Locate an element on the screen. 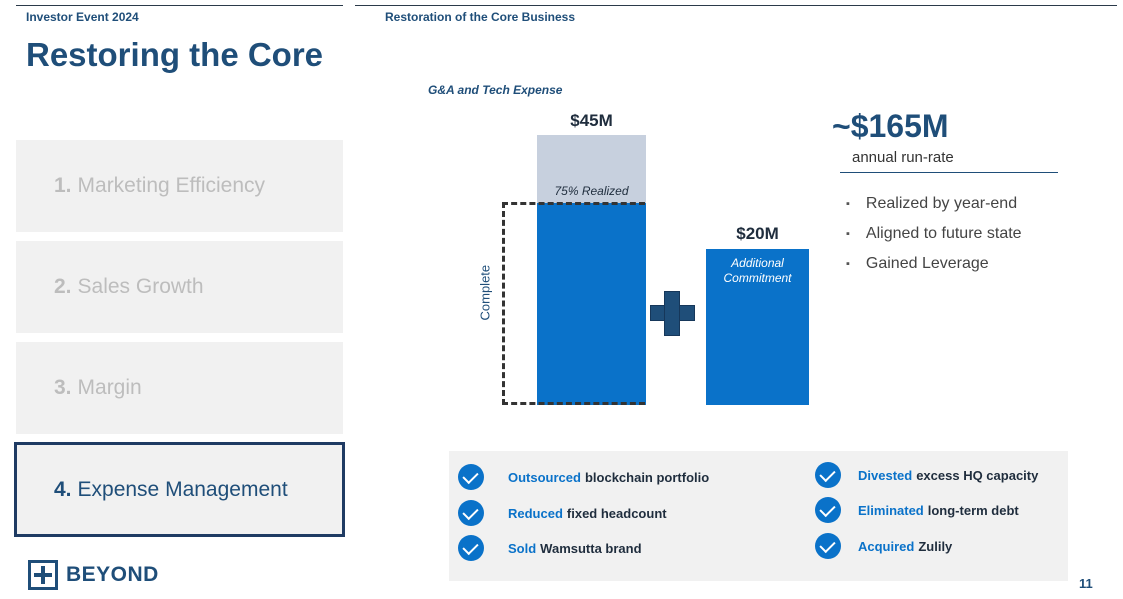 The width and height of the screenshot is (1123, 599). complete-label: Complete is located at coordinates (485, 292).